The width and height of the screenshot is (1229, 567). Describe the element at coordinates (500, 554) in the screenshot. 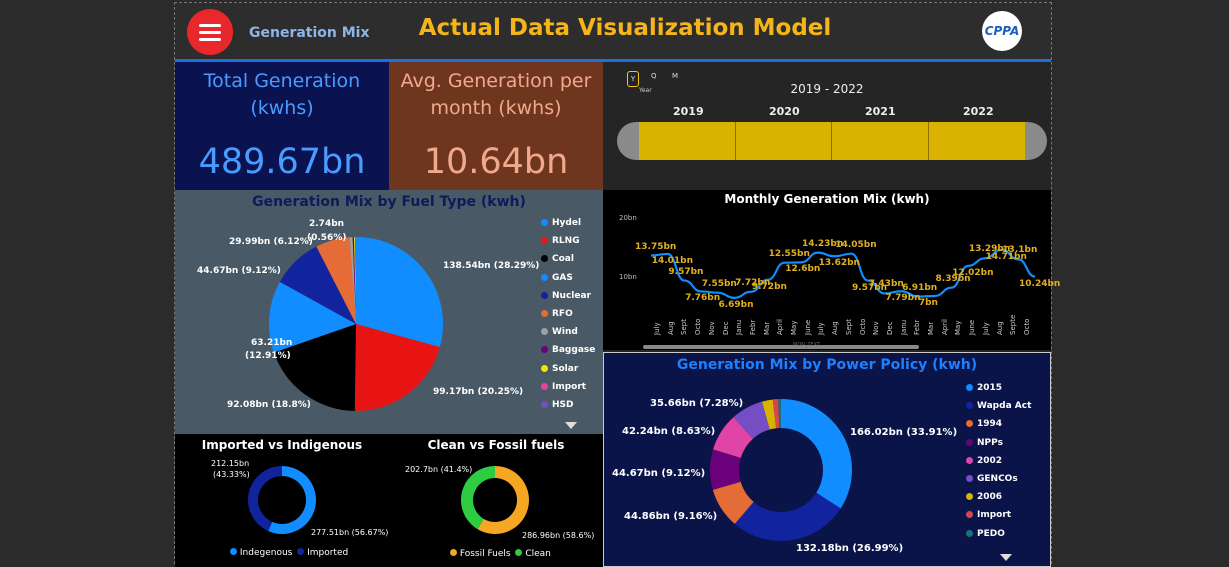

I see `clean-legend: Fossil Fuels Clean` at that location.